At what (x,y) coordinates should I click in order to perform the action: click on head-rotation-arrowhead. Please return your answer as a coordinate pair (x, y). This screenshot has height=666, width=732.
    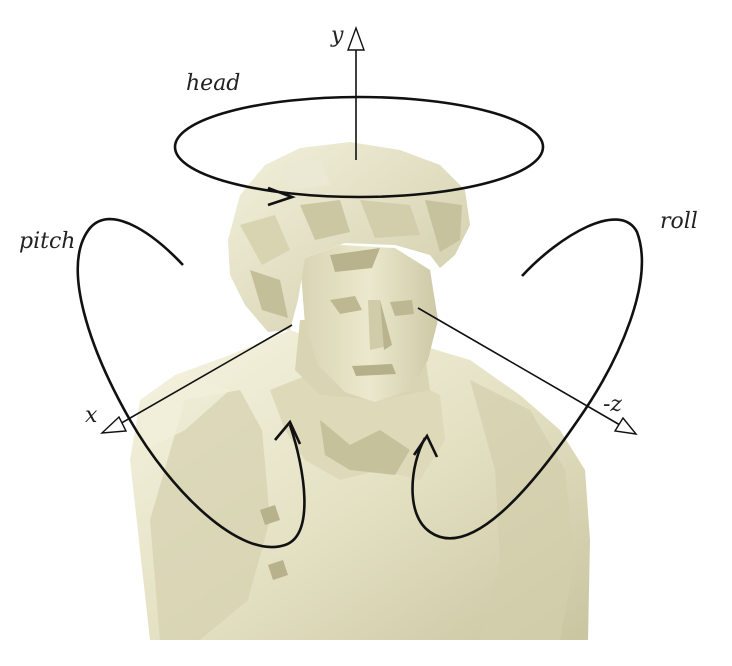
    Looking at the image, I should click on (281, 196).